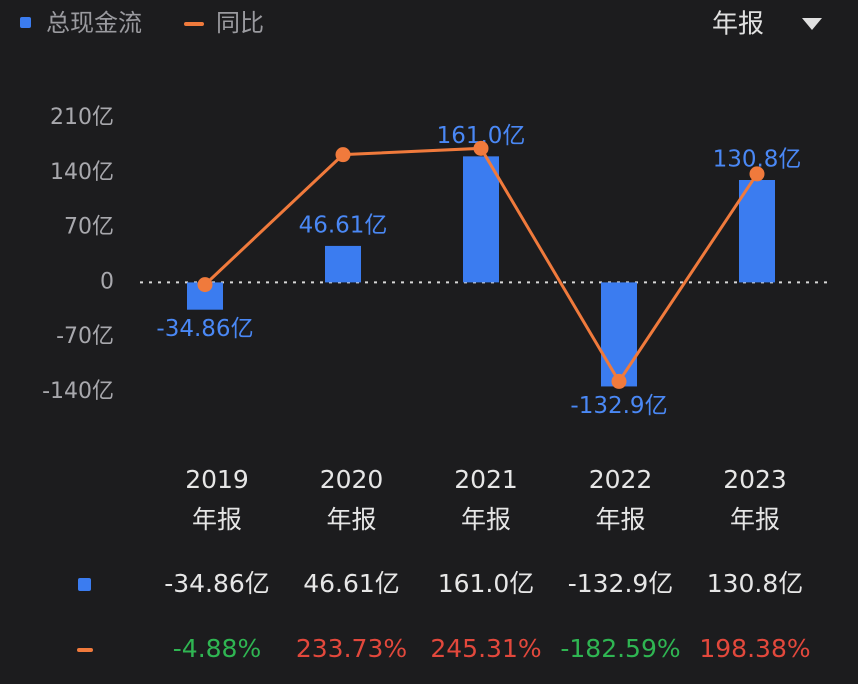 Image resolution: width=858 pixels, height=684 pixels. Describe the element at coordinates (107, 281) in the screenshot. I see `y-tick-label: 0` at that location.